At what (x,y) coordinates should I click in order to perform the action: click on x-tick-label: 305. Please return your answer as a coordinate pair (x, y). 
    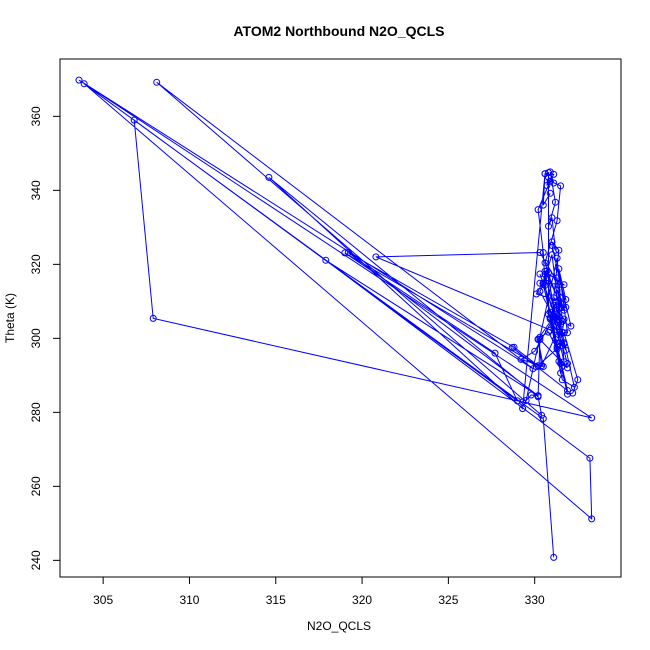
    Looking at the image, I should click on (103, 600).